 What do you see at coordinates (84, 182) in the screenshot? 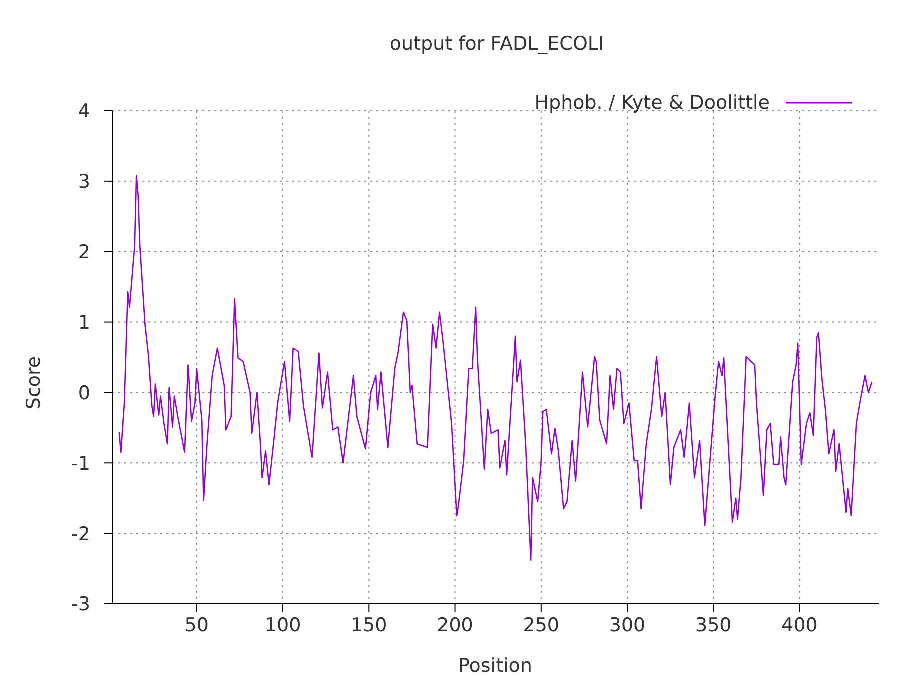
I see `y-tick-label: 3` at bounding box center [84, 182].